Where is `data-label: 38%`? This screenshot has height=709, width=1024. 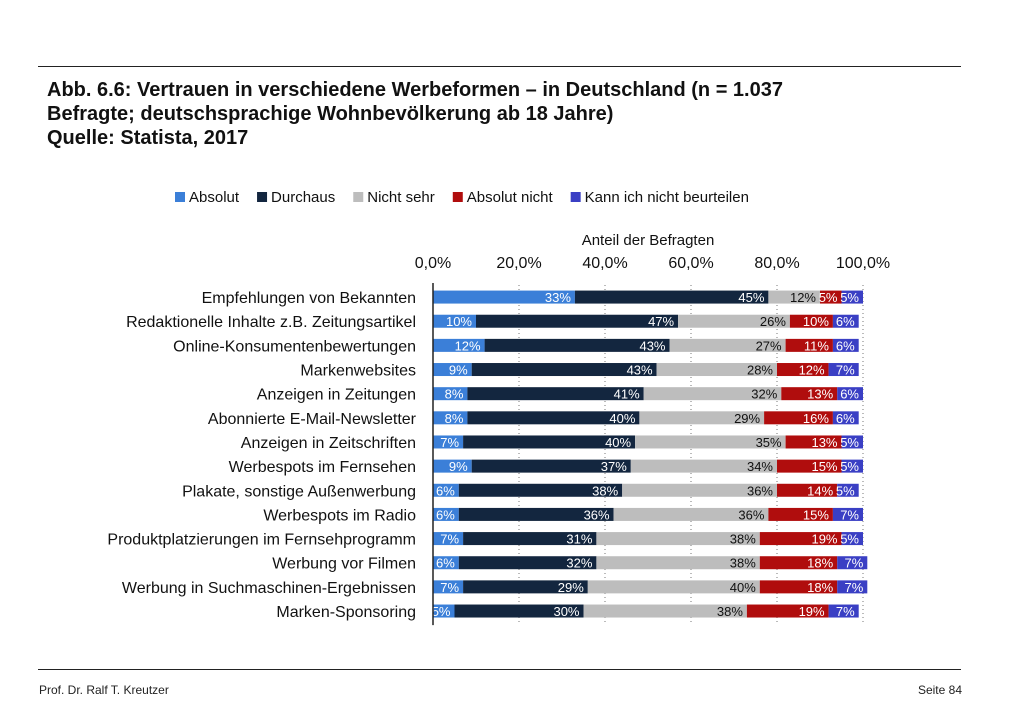
data-label: 38% is located at coordinates (743, 563).